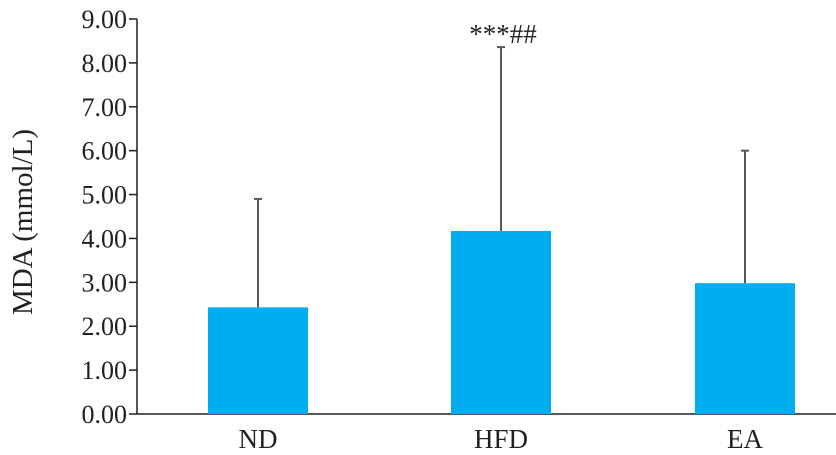  I want to click on y-tick-label: 4.00, so click(105, 238).